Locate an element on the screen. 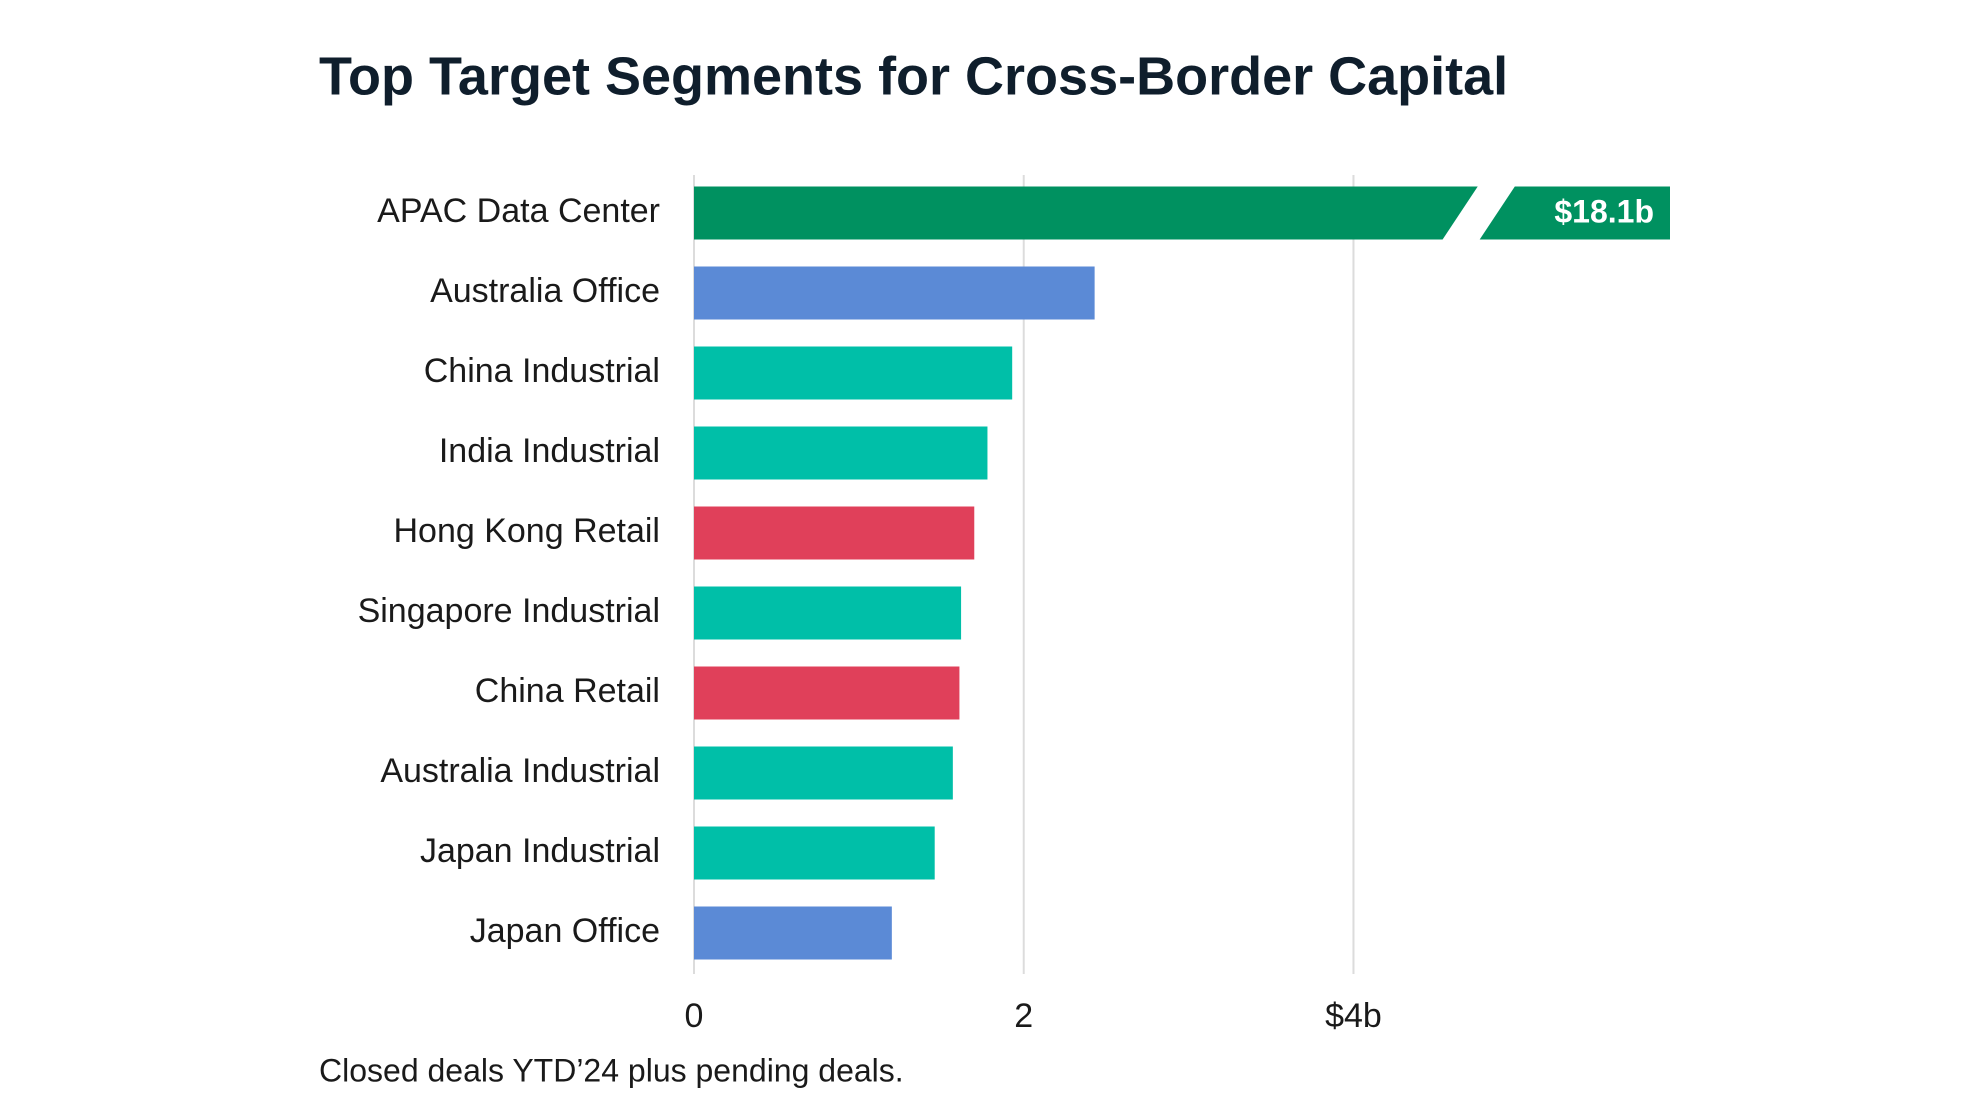 The height and width of the screenshot is (1116, 1973). y-tick-label: Hong Kong Retail is located at coordinates (526, 531).